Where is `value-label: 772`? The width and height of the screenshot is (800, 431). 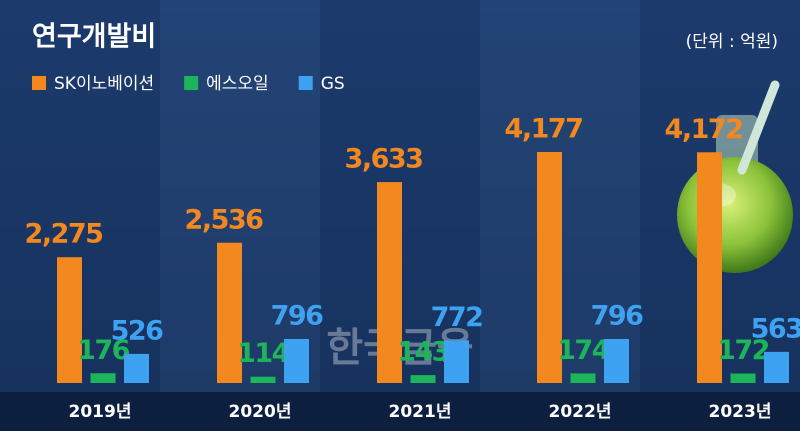
value-label: 772 is located at coordinates (457, 317).